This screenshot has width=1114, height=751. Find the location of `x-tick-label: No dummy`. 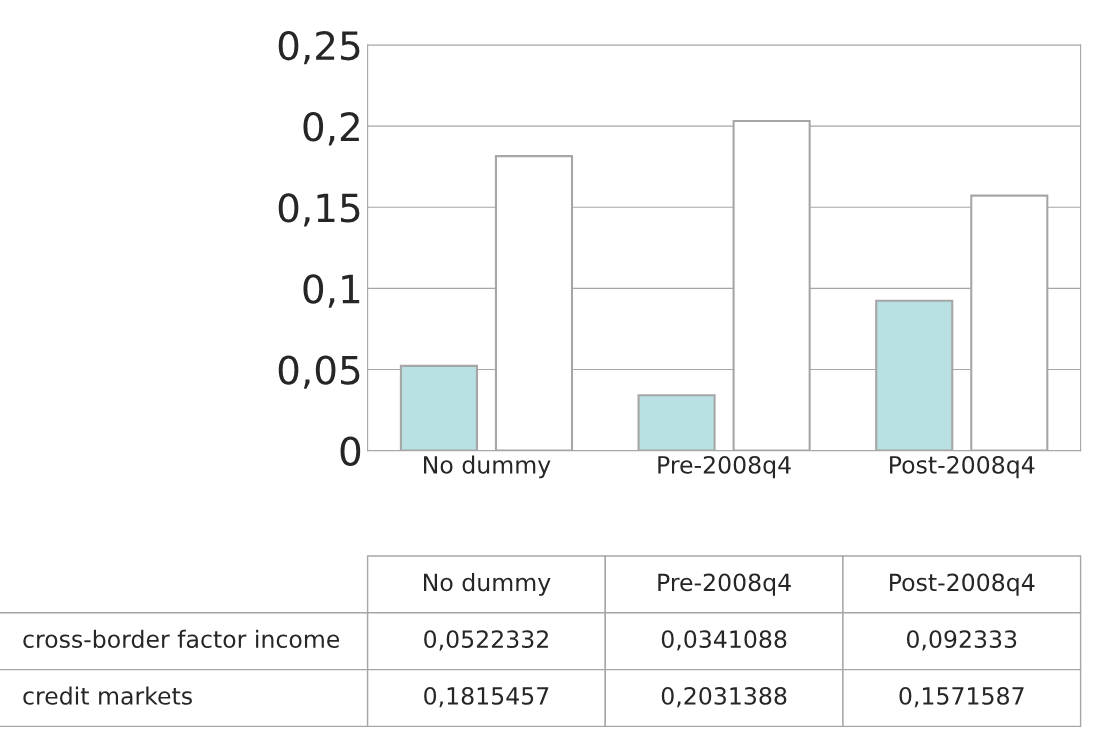

x-tick-label: No dummy is located at coordinates (487, 467).